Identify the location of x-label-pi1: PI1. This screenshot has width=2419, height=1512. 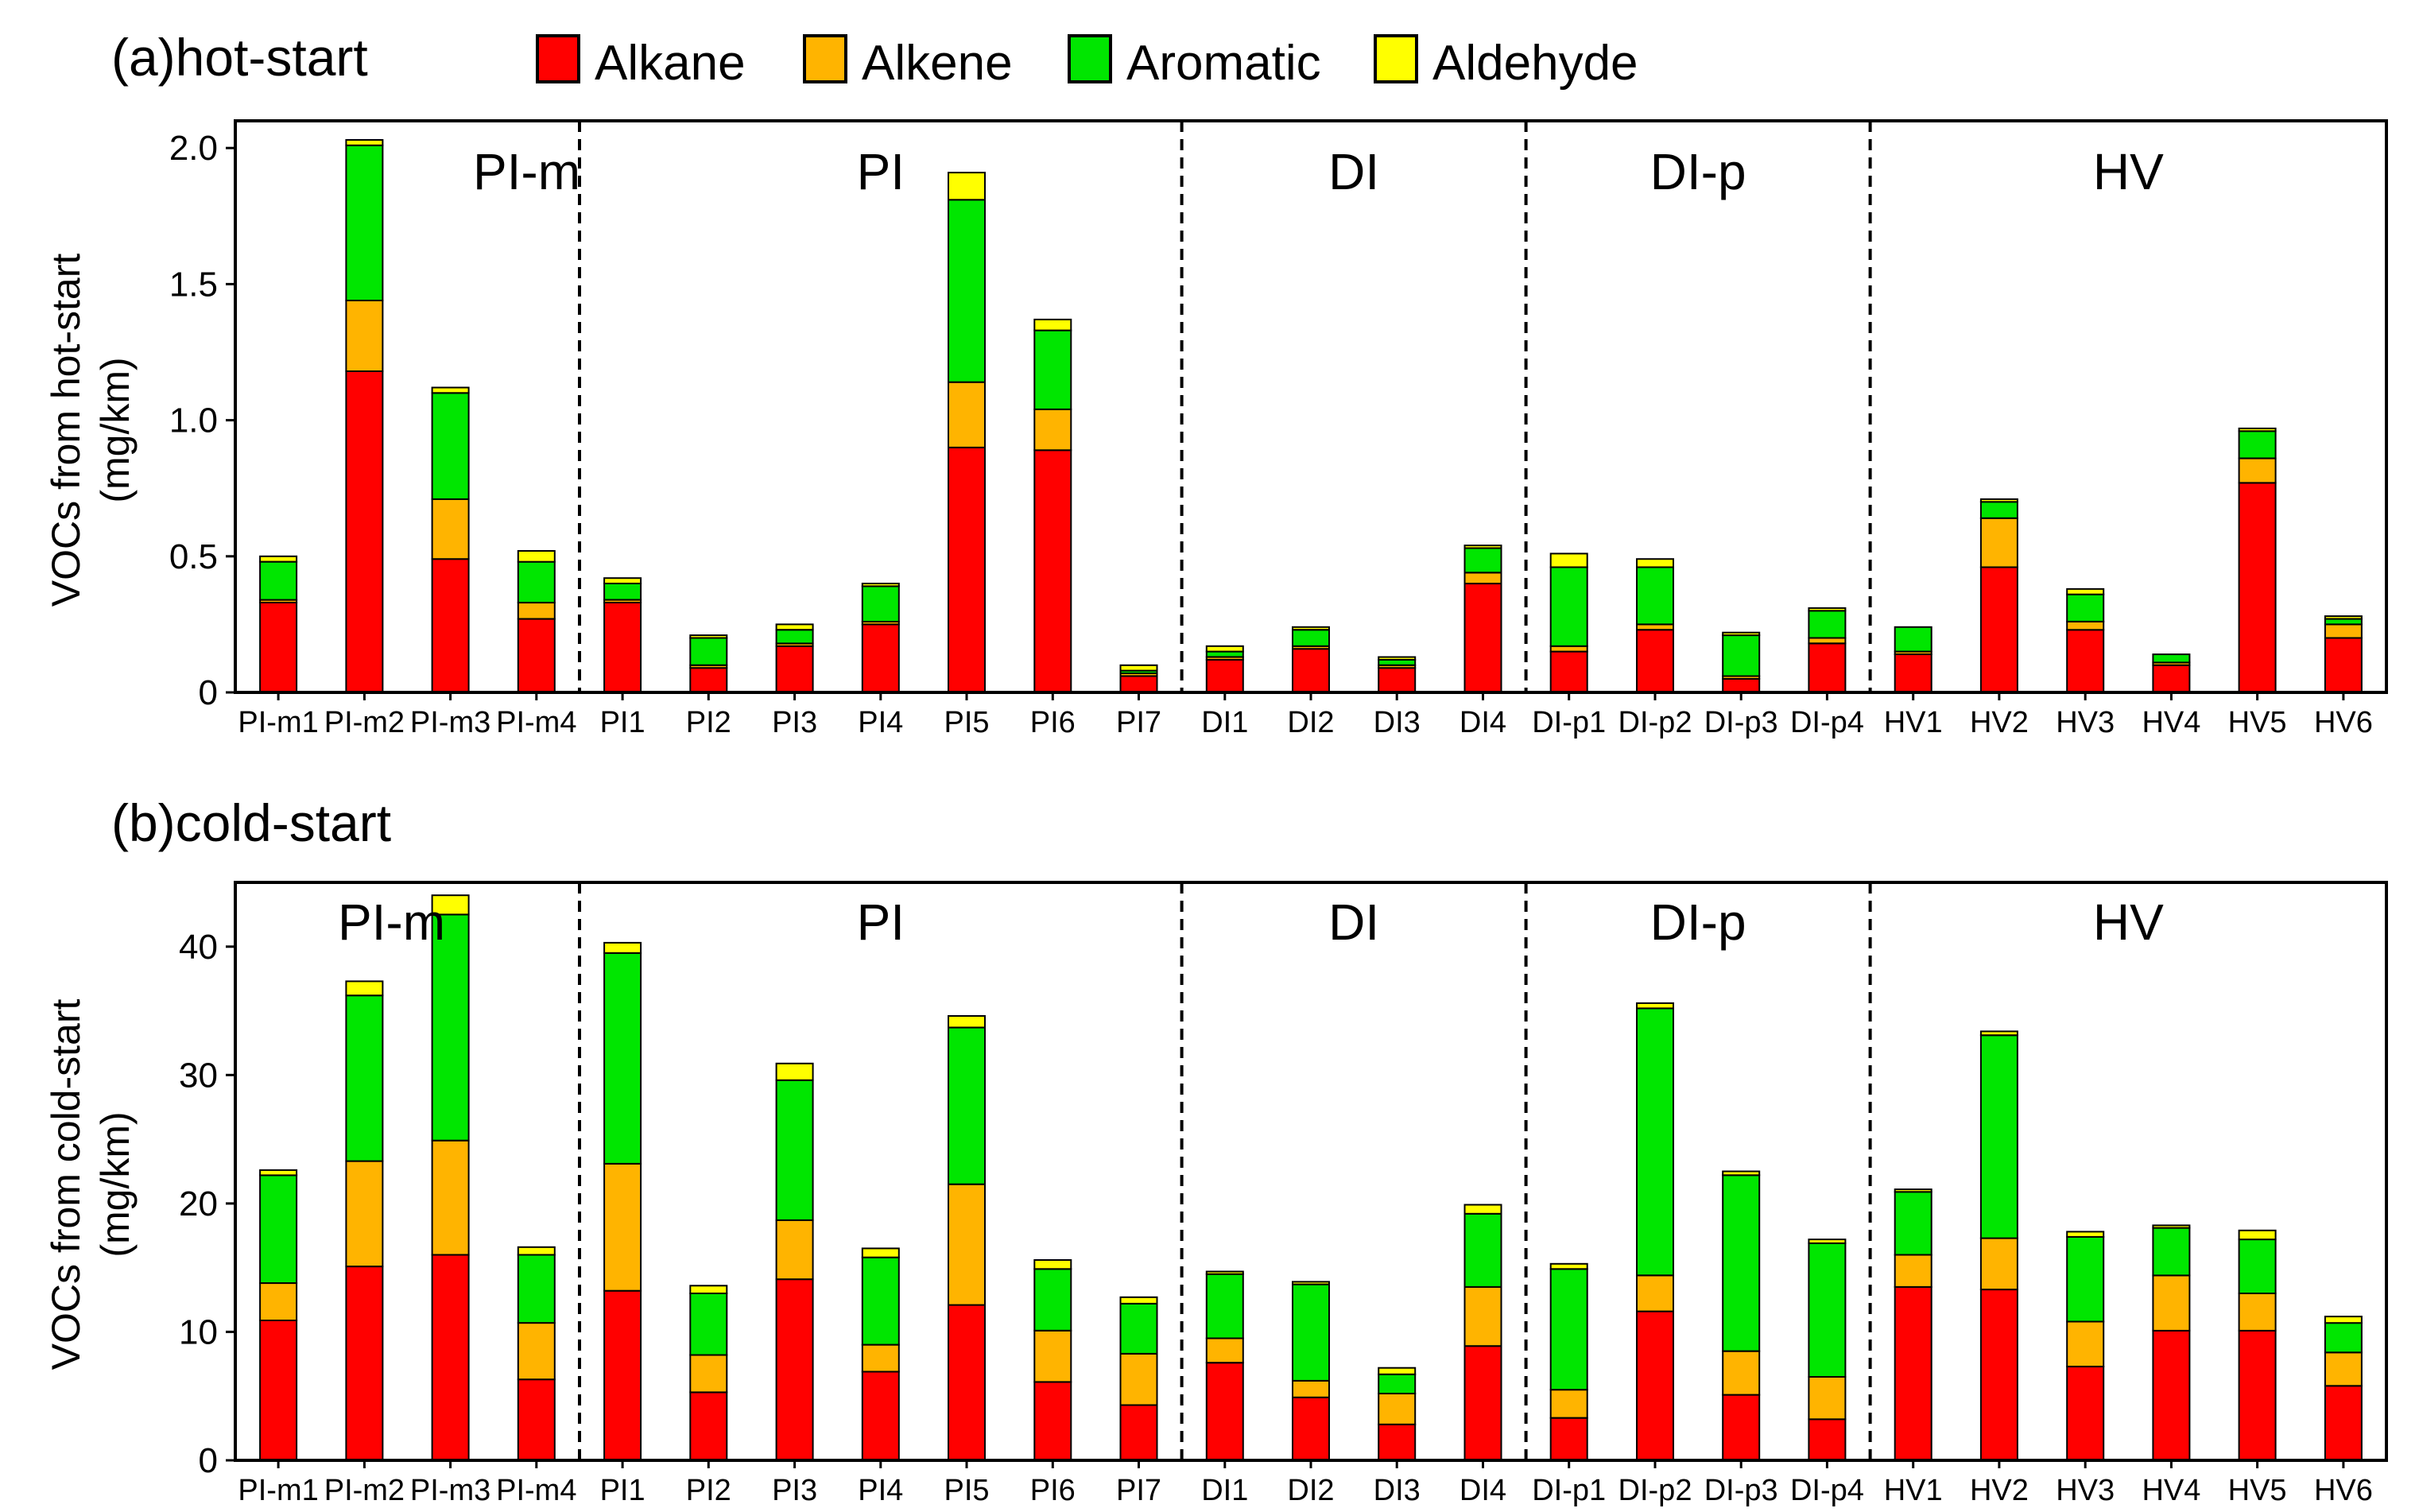
(622, 1490).